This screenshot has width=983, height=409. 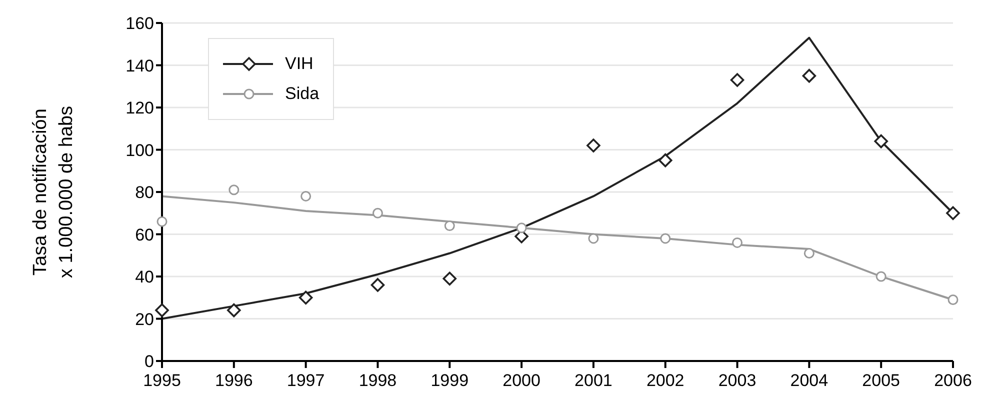 I want to click on legend-label: VIH, so click(x=299, y=64).